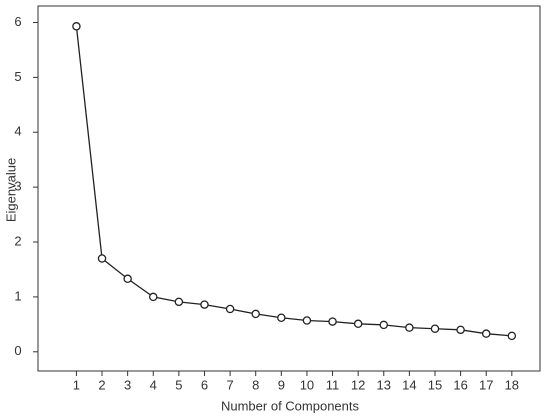  What do you see at coordinates (101, 384) in the screenshot?
I see `x-tick-label: 2` at bounding box center [101, 384].